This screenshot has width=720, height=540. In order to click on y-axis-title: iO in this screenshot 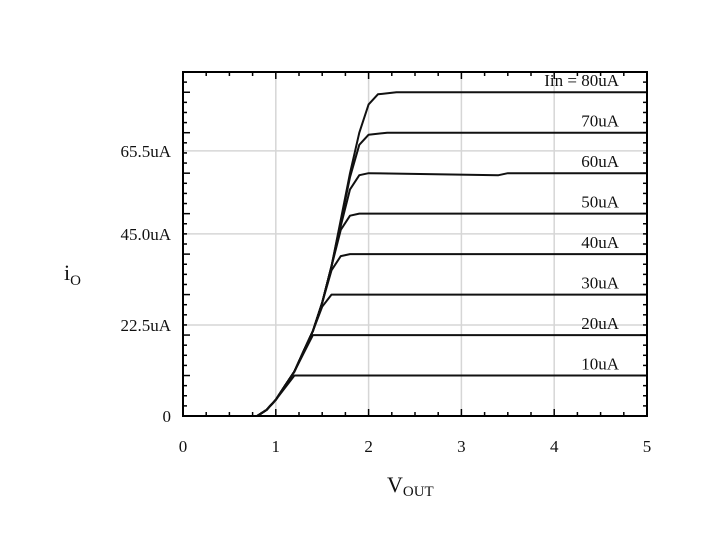, I will do `click(72, 274)`.